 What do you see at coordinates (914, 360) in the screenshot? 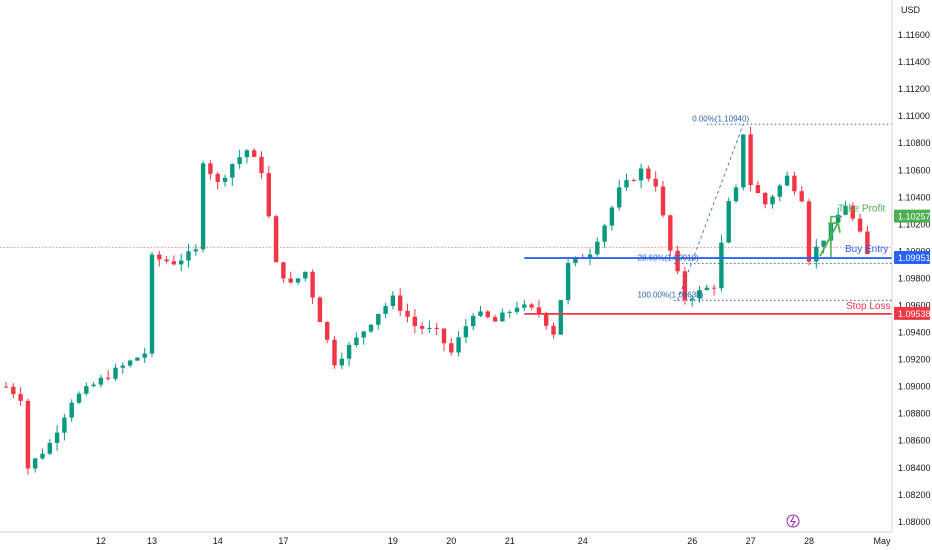
I see `price-tick-label: 1.09200` at bounding box center [914, 360].